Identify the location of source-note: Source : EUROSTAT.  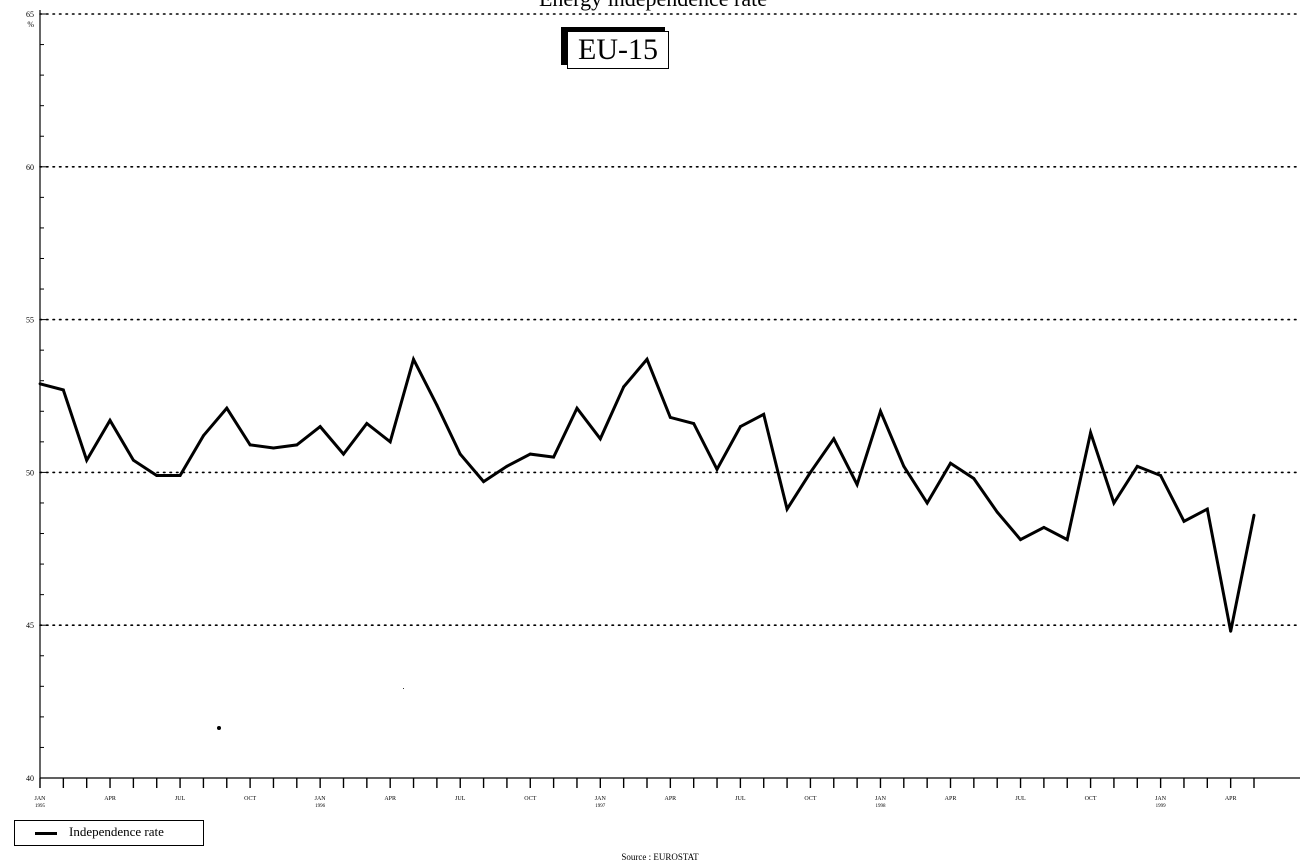
(660, 857).